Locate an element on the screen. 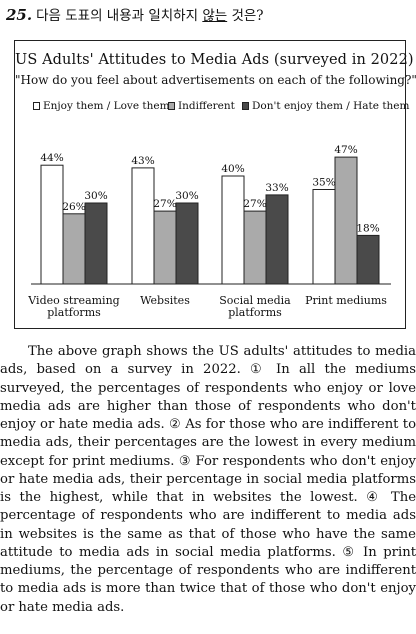 Image resolution: width=416 pixels, height=634 pixels. bar-video-streaming-enjoy is located at coordinates (52, 224).